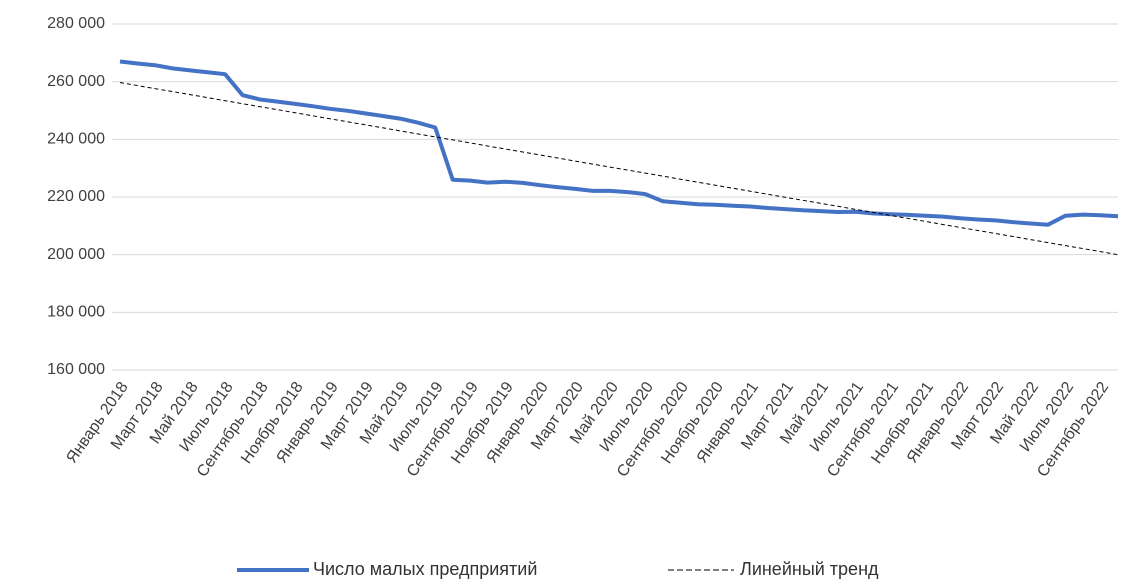  Describe the element at coordinates (76, 369) in the screenshot. I see `y-tick-label: 160 000` at that location.